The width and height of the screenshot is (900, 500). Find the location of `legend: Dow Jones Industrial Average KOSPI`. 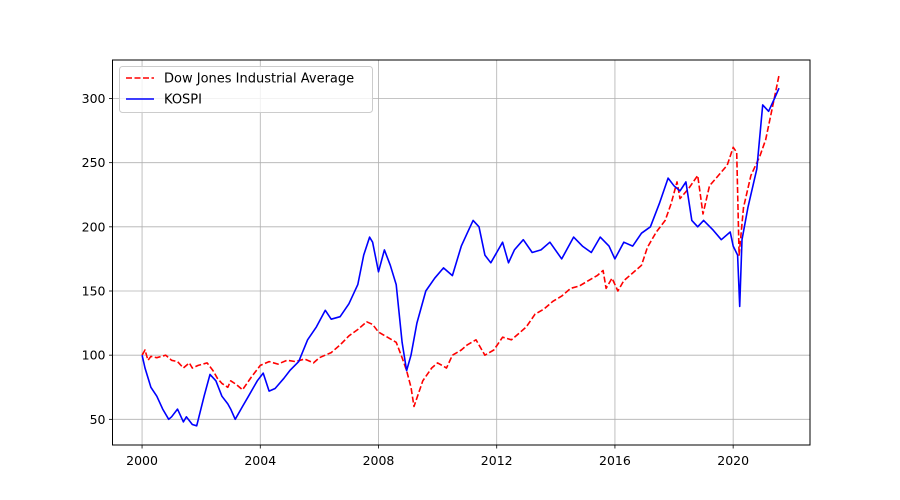

legend: Dow Jones Industrial Average KOSPI is located at coordinates (246, 90).